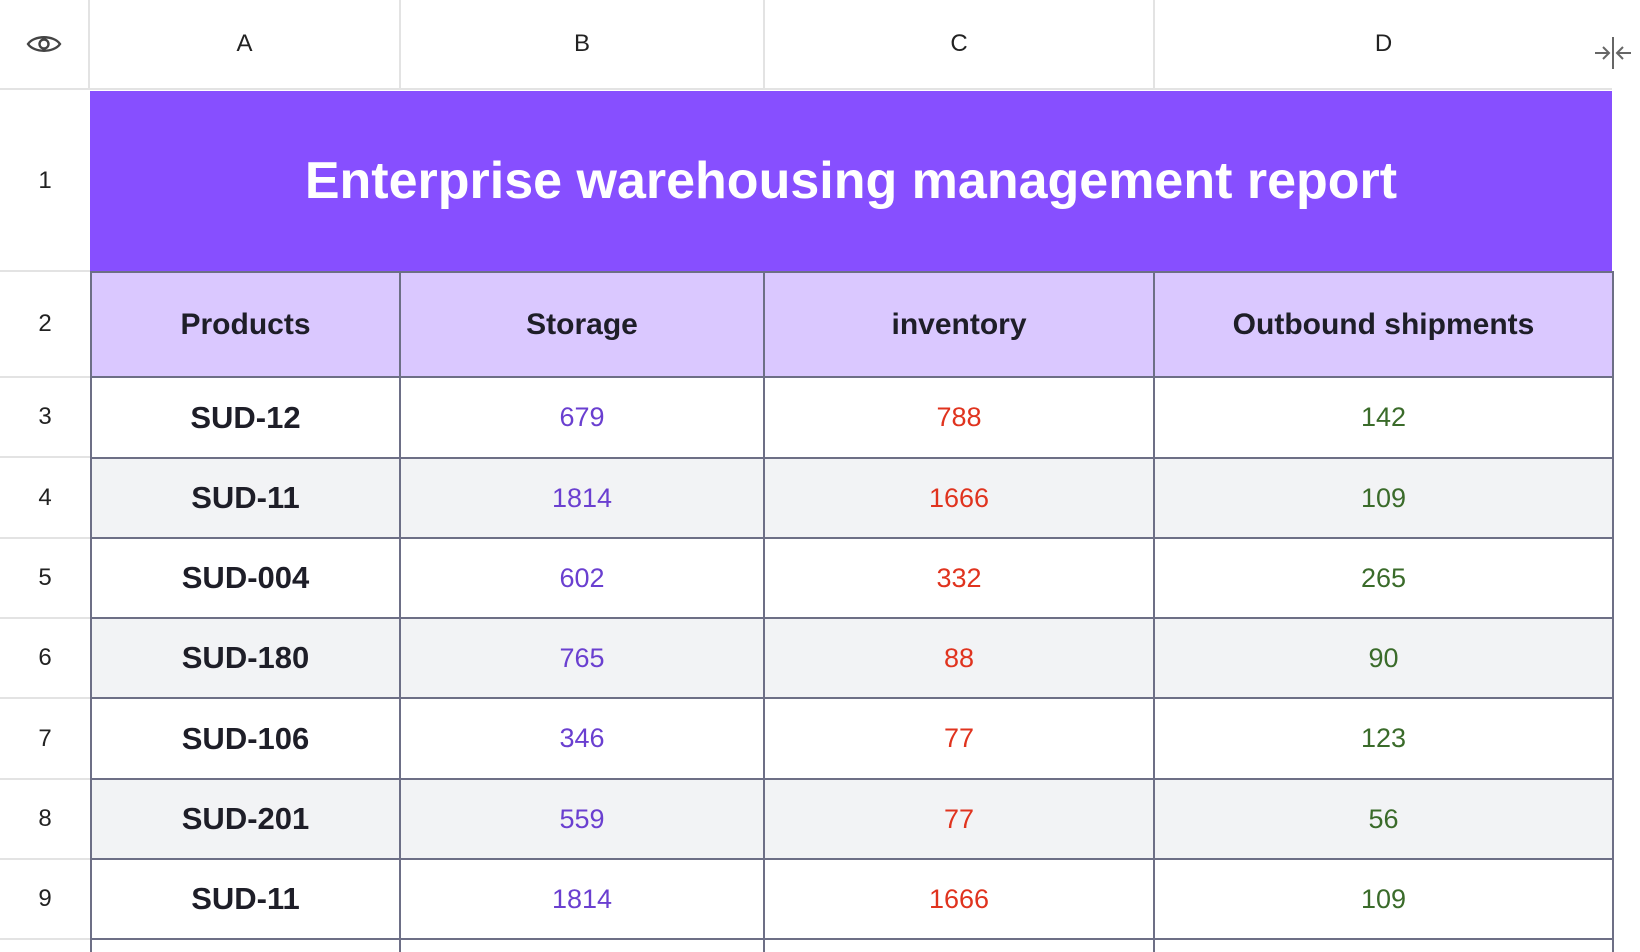  What do you see at coordinates (583, 579) in the screenshot?
I see `storage-cell: 602` at bounding box center [583, 579].